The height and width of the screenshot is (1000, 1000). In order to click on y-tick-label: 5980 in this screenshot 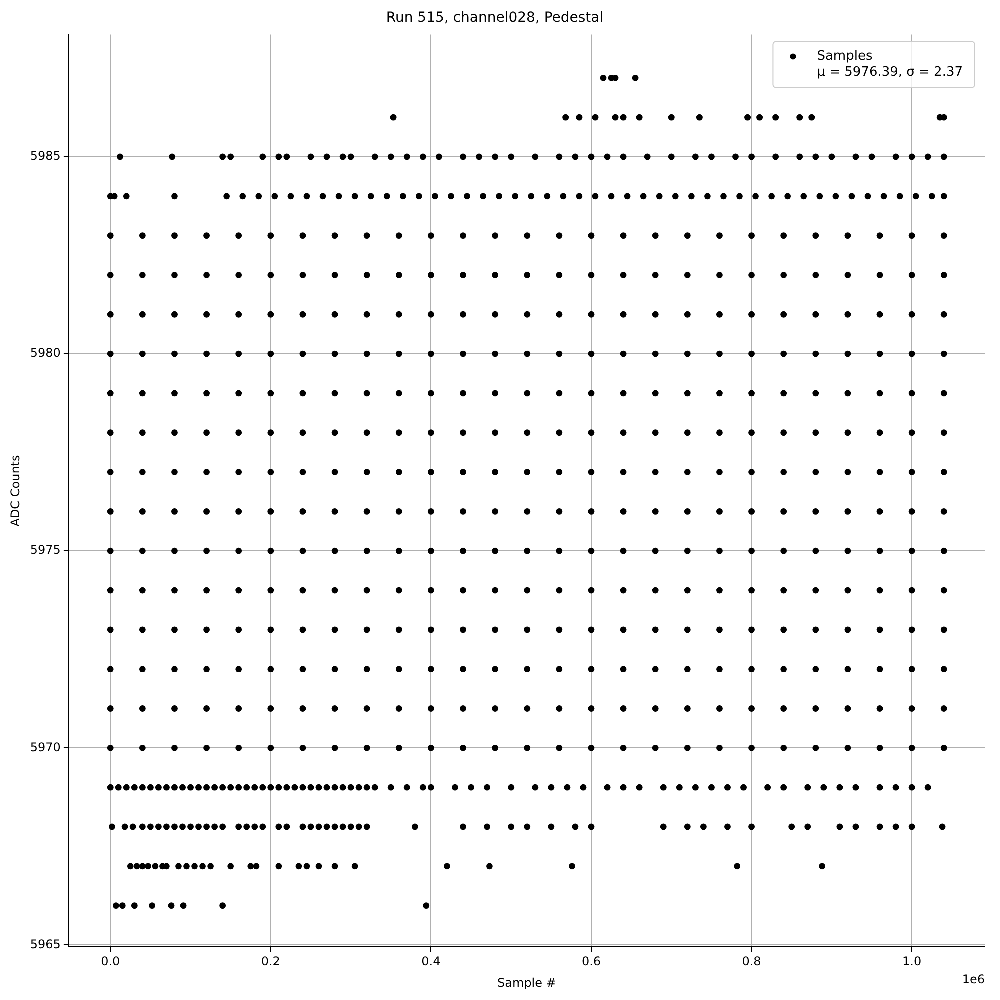, I will do `click(45, 353)`.